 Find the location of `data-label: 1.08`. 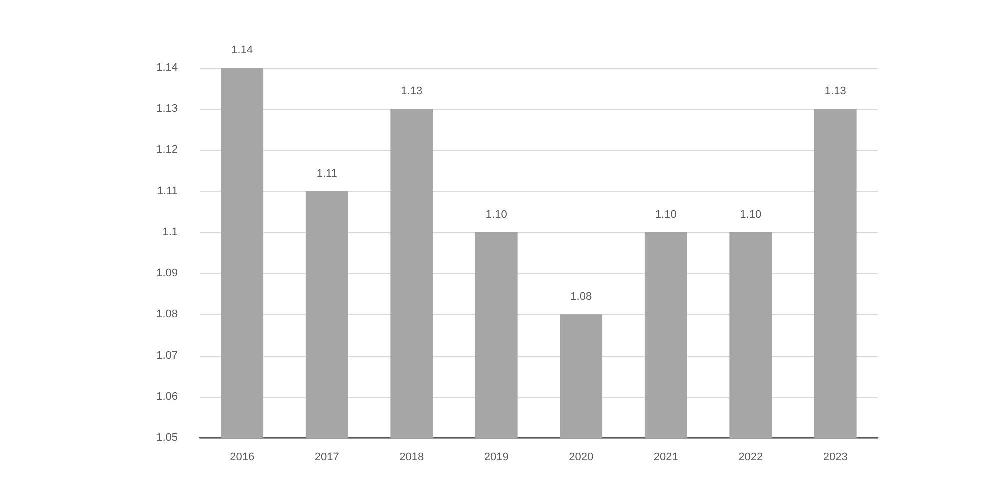

data-label: 1.08 is located at coordinates (581, 297).